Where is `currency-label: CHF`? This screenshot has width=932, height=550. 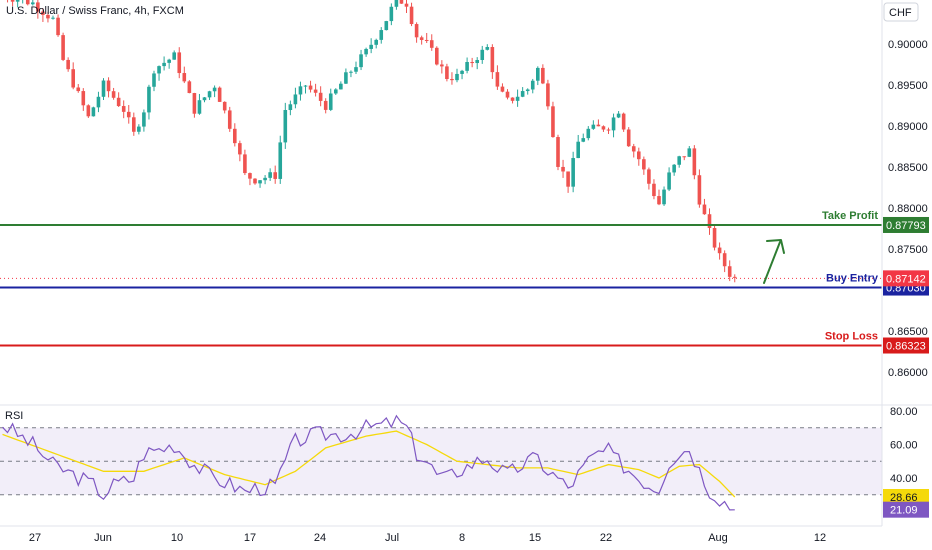 currency-label: CHF is located at coordinates (900, 13).